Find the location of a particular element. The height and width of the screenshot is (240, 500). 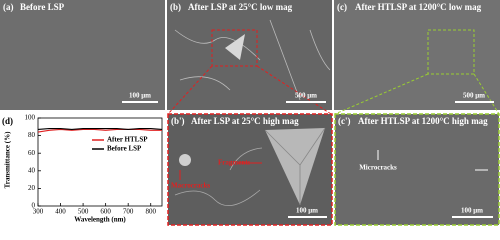

facet is located at coordinates (295, 166).